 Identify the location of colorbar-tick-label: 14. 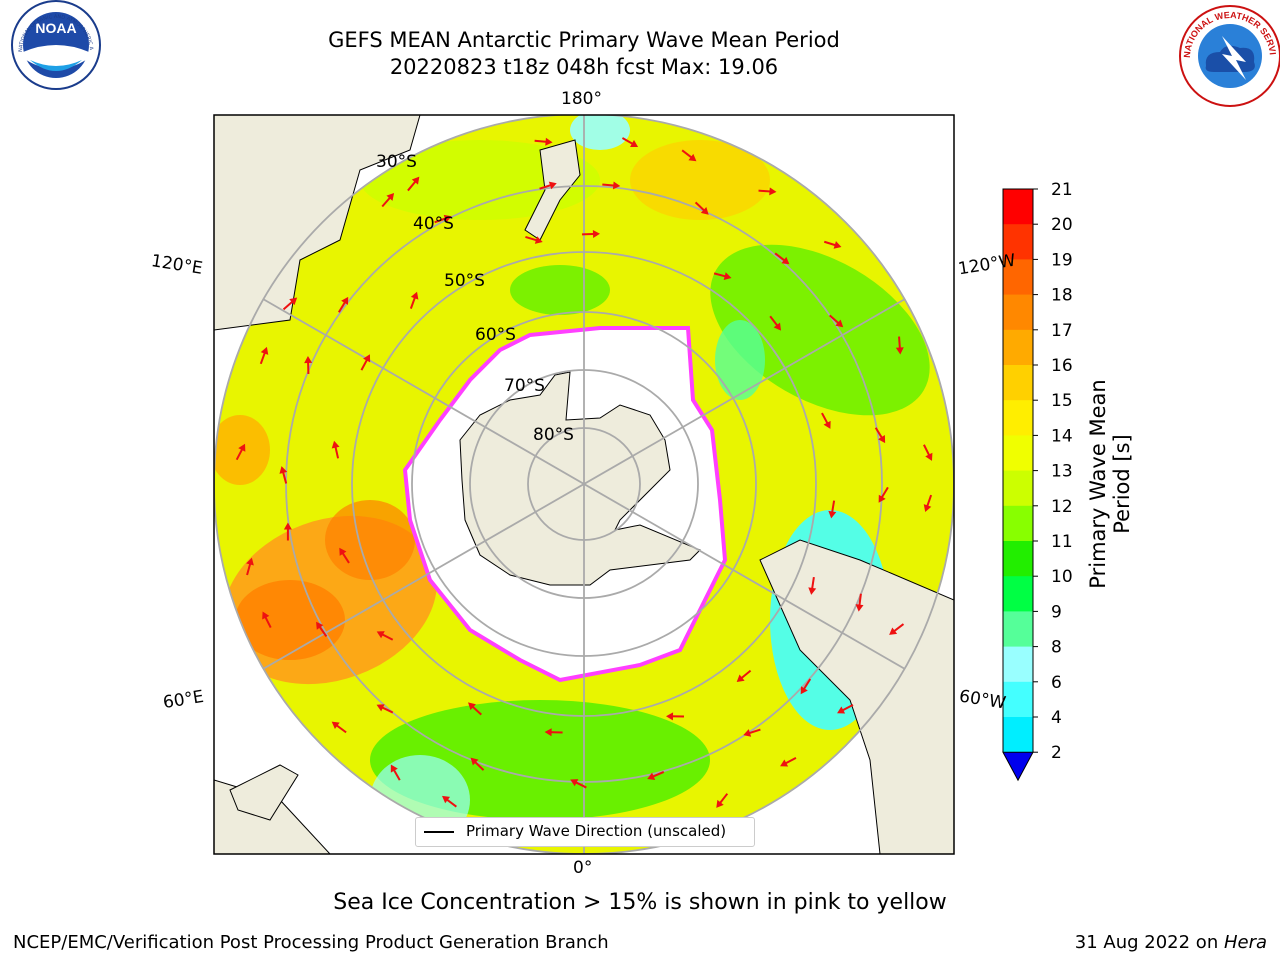
(1062, 436).